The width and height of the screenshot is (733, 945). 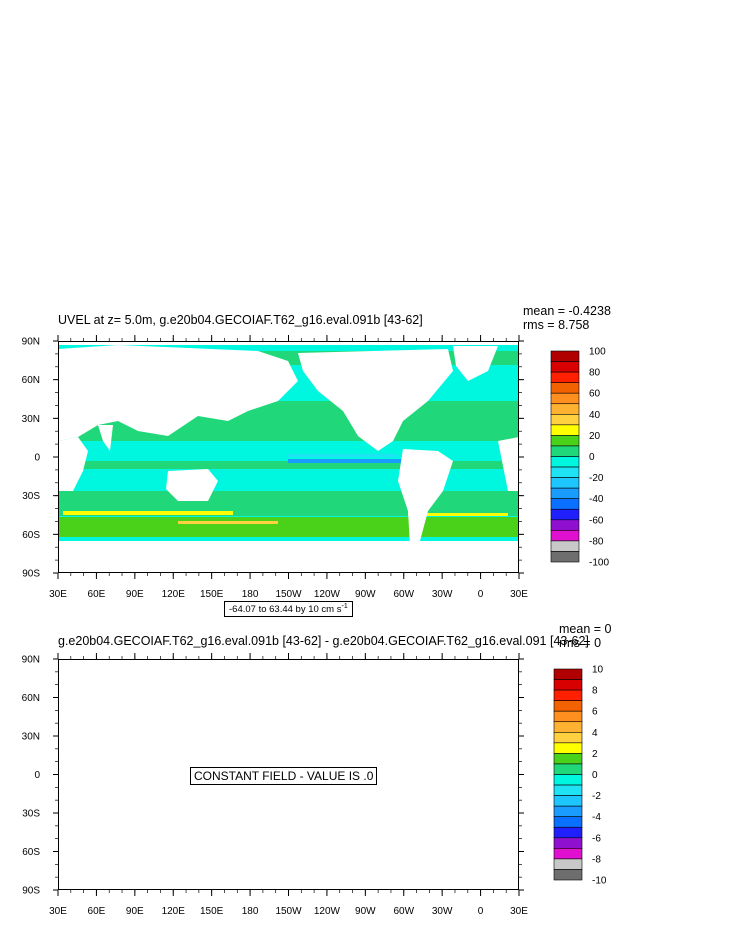 What do you see at coordinates (592, 457) in the screenshot?
I see `panel1-colorbar-label: 0` at bounding box center [592, 457].